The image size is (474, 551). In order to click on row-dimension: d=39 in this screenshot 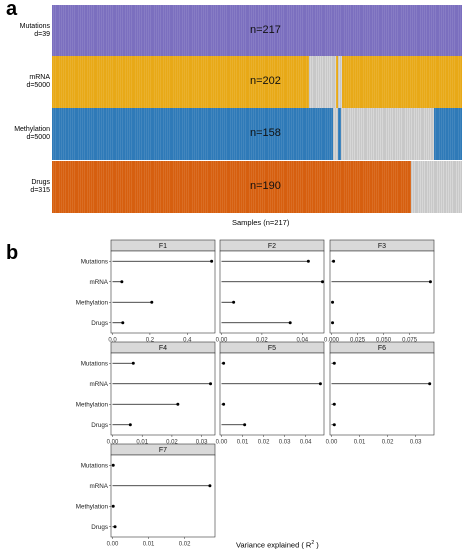, I will do `click(42, 34)`.